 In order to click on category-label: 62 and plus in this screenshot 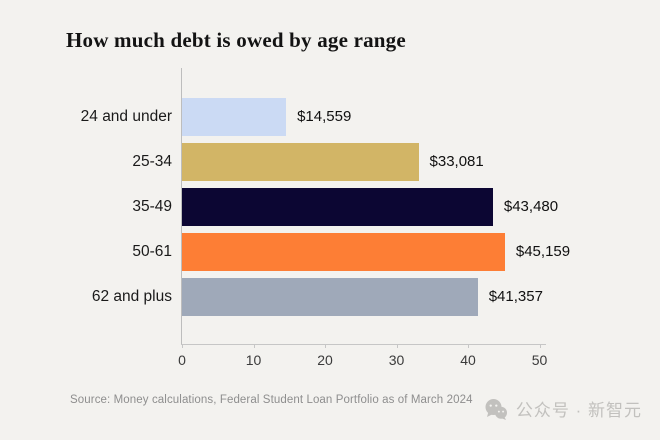, I will do `click(131, 296)`.